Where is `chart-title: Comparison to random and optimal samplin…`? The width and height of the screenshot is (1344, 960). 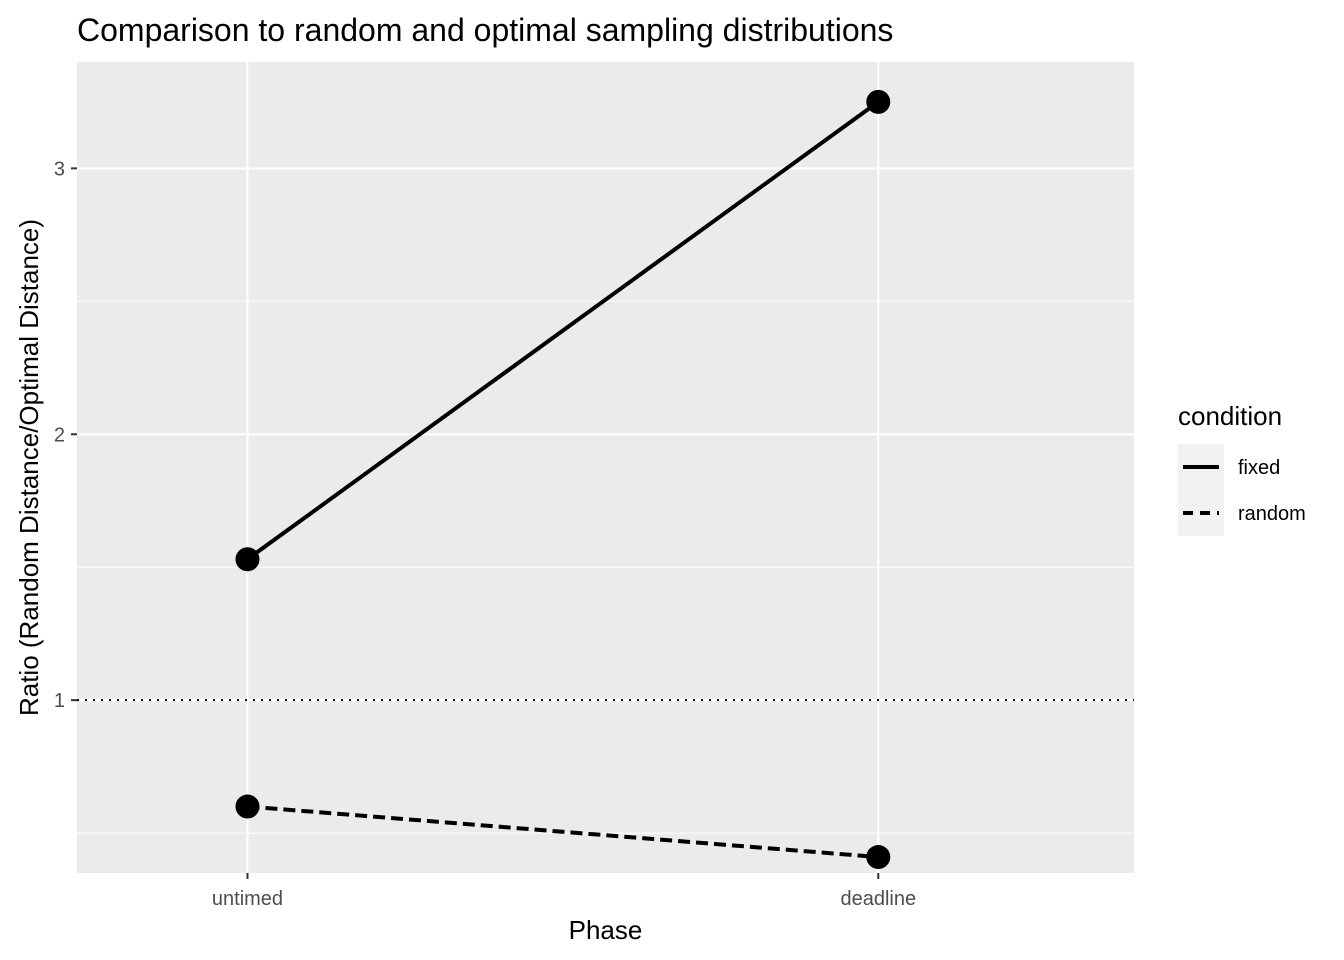 chart-title: Comparison to random and optimal samplin… is located at coordinates (485, 30).